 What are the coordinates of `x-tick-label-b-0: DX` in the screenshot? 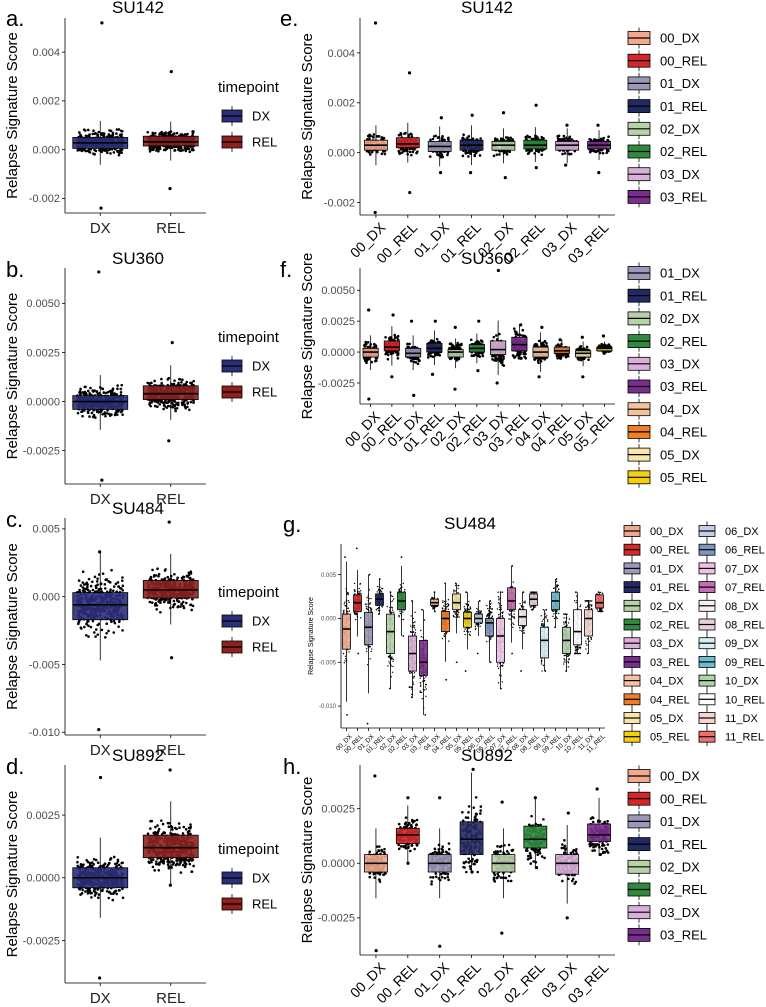 It's located at (100, 499).